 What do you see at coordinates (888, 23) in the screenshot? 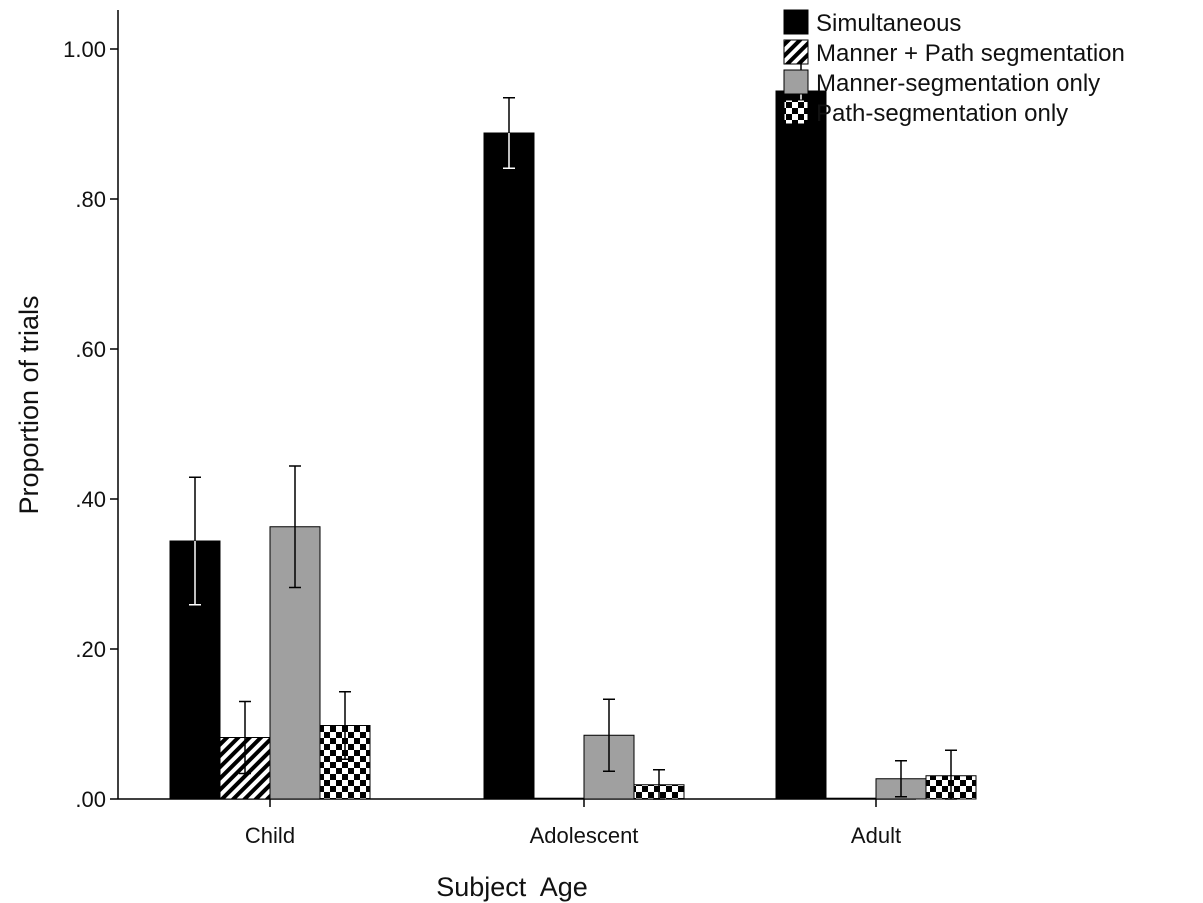
I see `legend-label-1: Simultaneous` at bounding box center [888, 23].